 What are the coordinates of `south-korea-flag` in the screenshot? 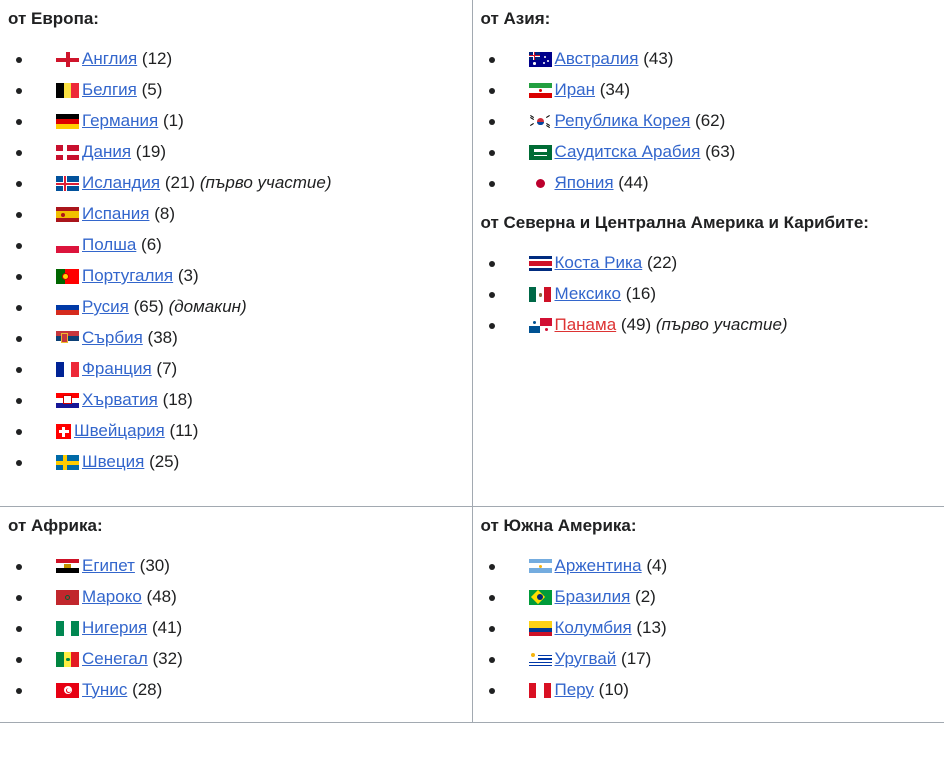 It's located at (540, 121).